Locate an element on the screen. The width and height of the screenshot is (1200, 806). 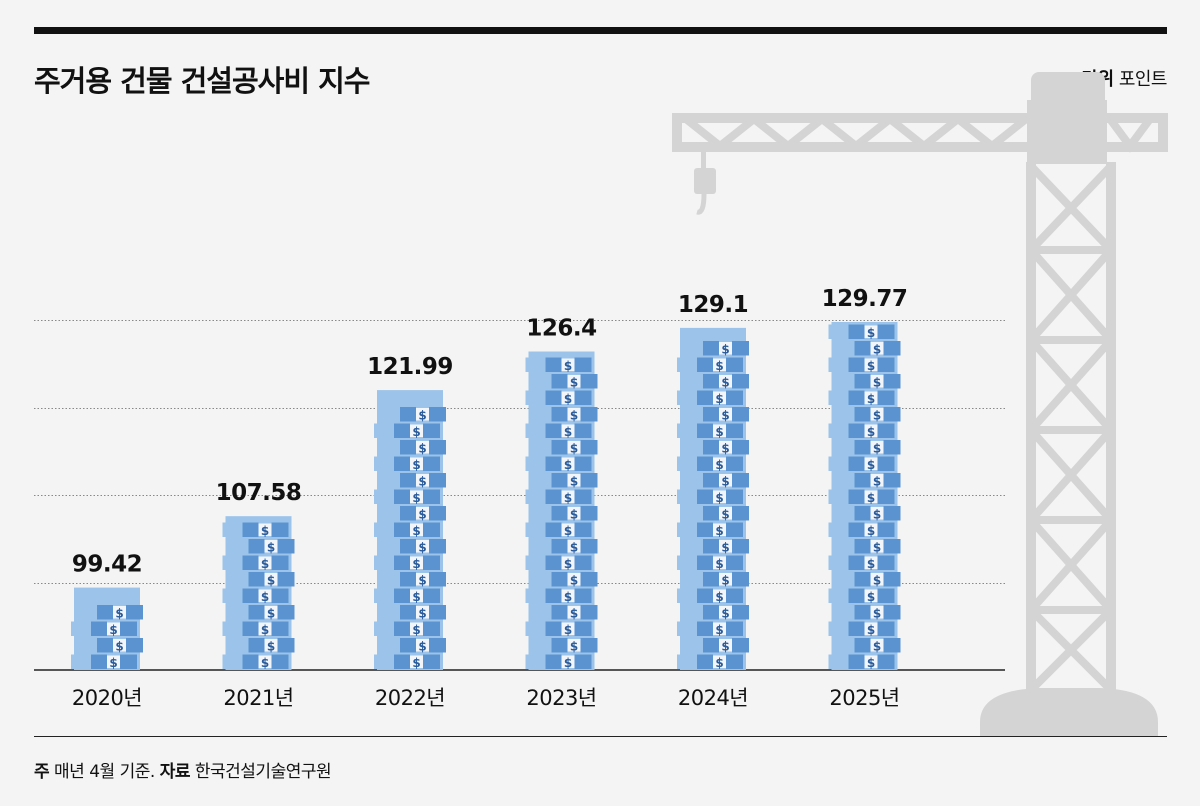
chart-title: 주거용 건물 건설공사비 지수 is located at coordinates (202, 81).